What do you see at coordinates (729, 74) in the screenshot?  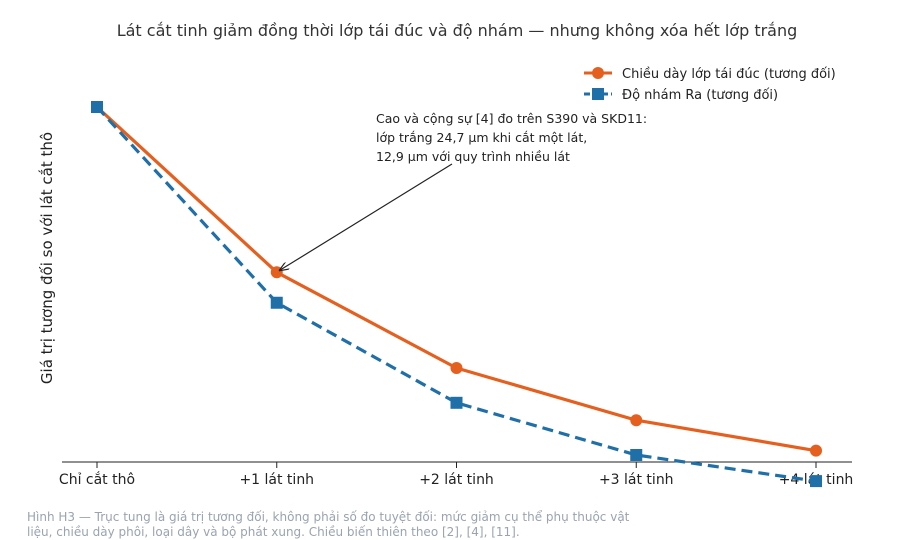 I see `legend-label: Chiều dày lớp tái đúc (tương đối)` at bounding box center [729, 74].